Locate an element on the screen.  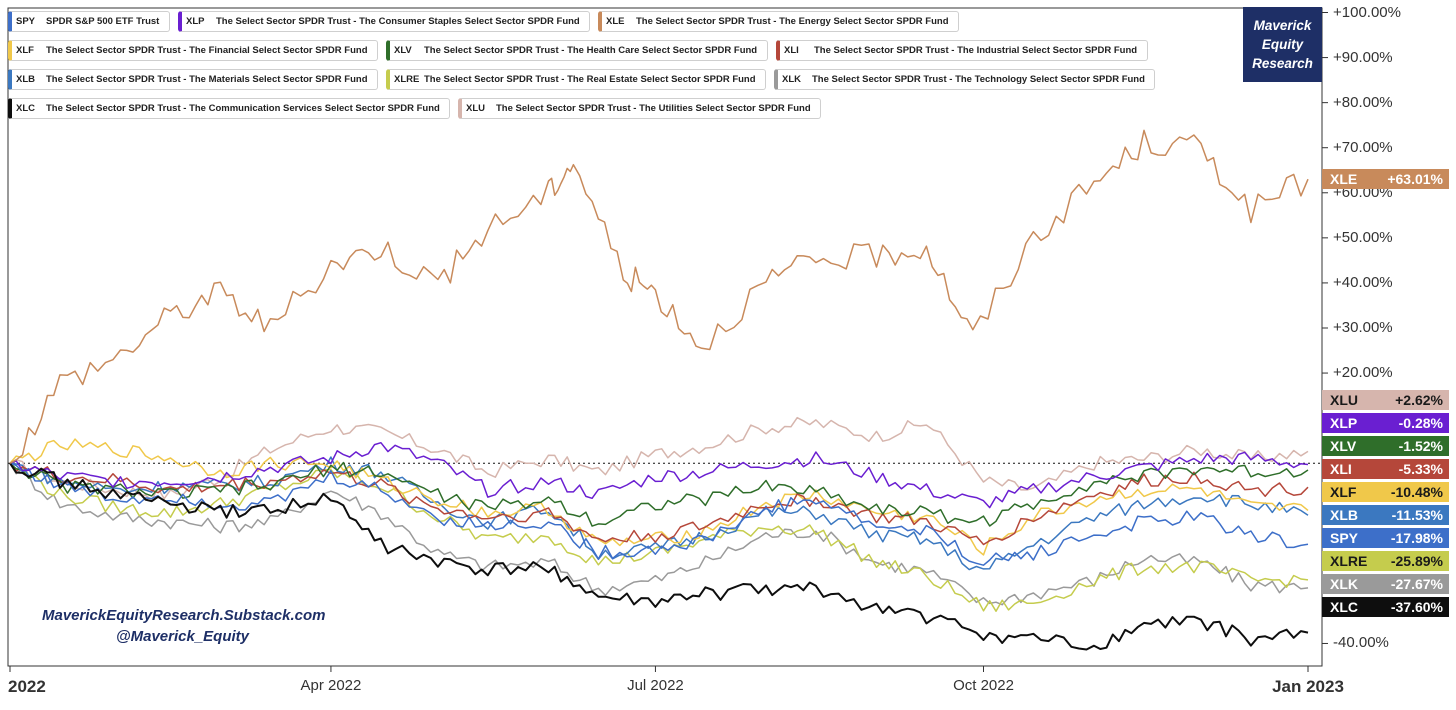
end-label-symbol: XLRE is located at coordinates (1349, 561).